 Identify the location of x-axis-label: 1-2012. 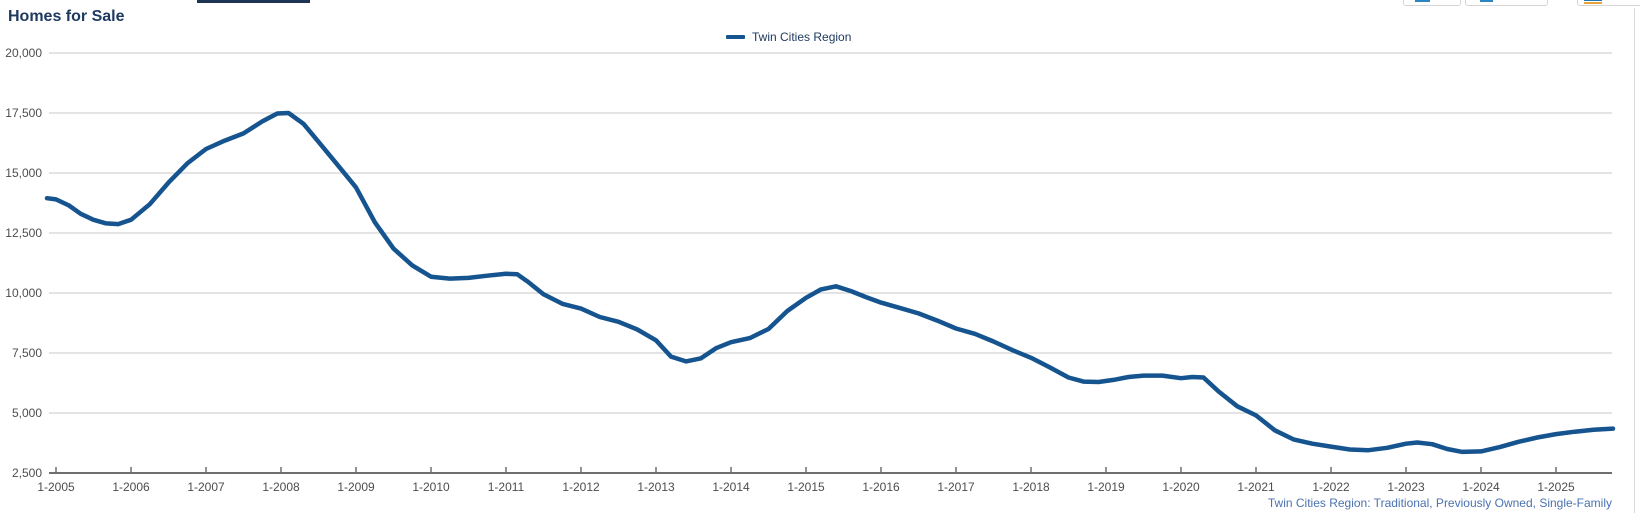
(581, 487).